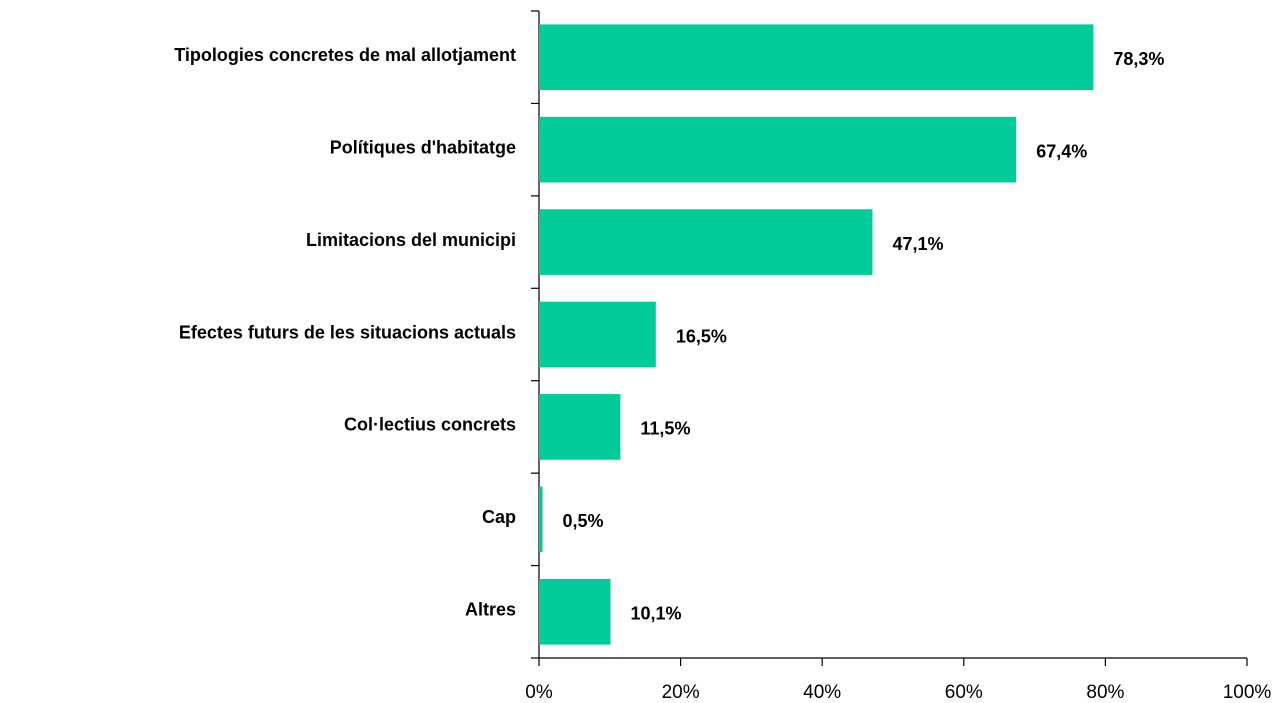 The image size is (1284, 703). I want to click on category-label: Altres, so click(490, 610).